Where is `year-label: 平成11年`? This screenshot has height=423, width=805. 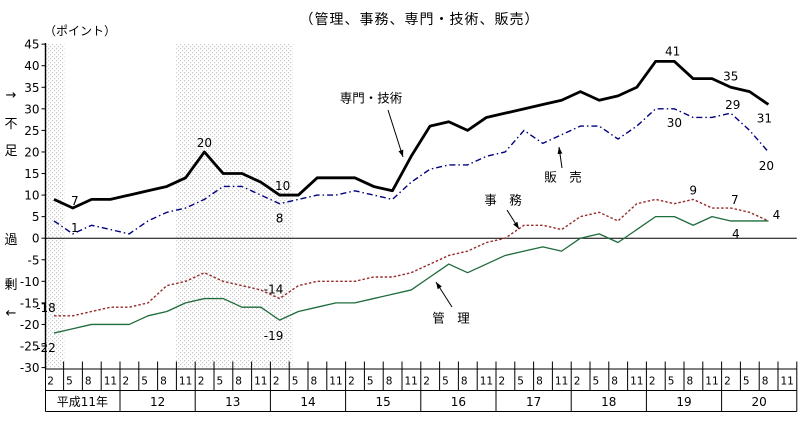
year-label: 平成11年 is located at coordinates (82, 402).